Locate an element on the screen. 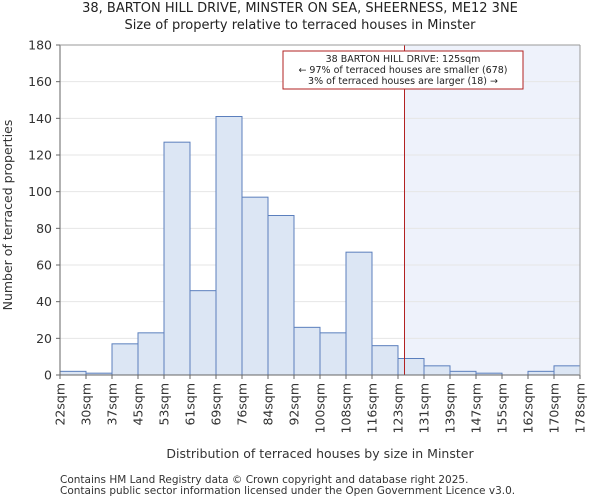 The width and height of the screenshot is (600, 500). annotation-line-1: 38 BARTON HILL DRIVE: 125sqm is located at coordinates (403, 59).